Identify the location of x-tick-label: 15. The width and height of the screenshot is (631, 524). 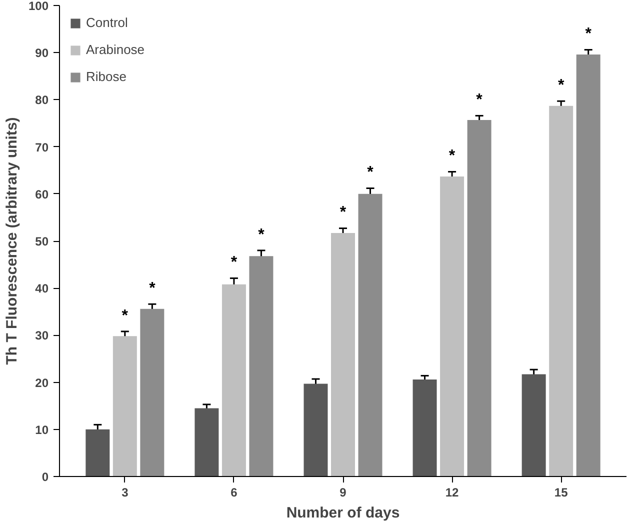
(561, 493).